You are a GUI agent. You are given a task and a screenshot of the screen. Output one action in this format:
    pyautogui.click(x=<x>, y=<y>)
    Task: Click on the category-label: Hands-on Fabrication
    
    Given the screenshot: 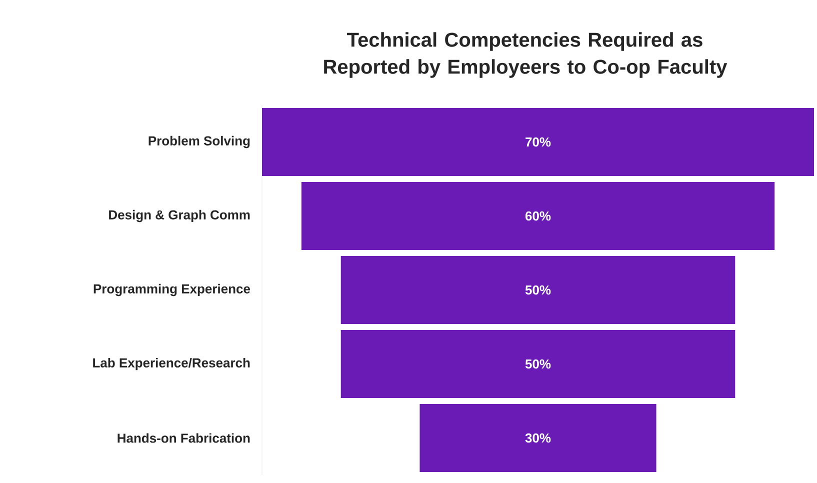 What is the action you would take?
    pyautogui.click(x=184, y=438)
    